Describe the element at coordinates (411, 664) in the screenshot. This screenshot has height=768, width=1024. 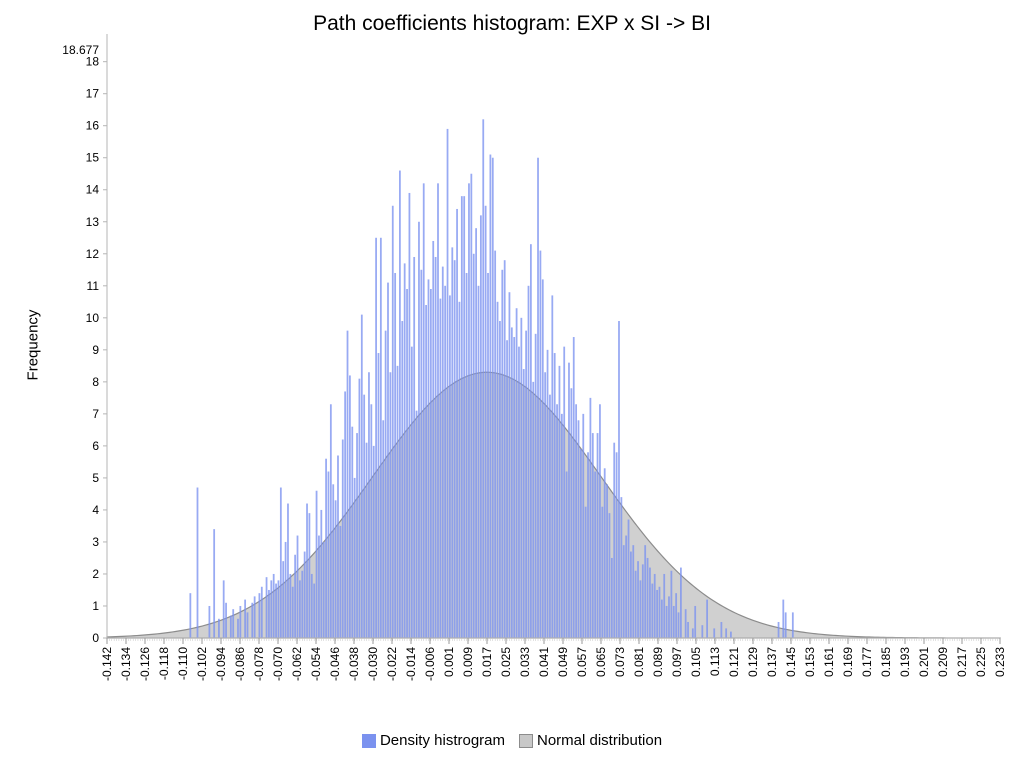
I see `x-tick-label: -0.014` at that location.